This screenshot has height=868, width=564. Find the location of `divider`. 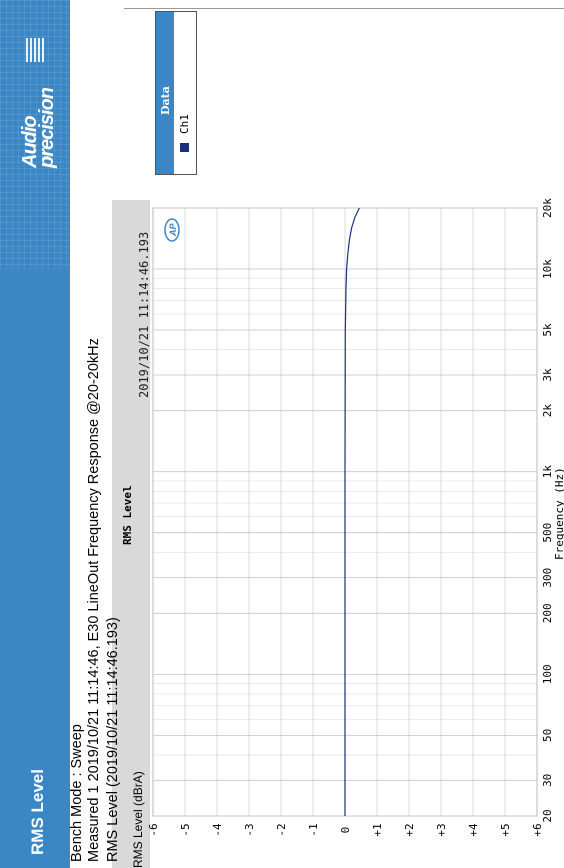

divider is located at coordinates (344, 8).